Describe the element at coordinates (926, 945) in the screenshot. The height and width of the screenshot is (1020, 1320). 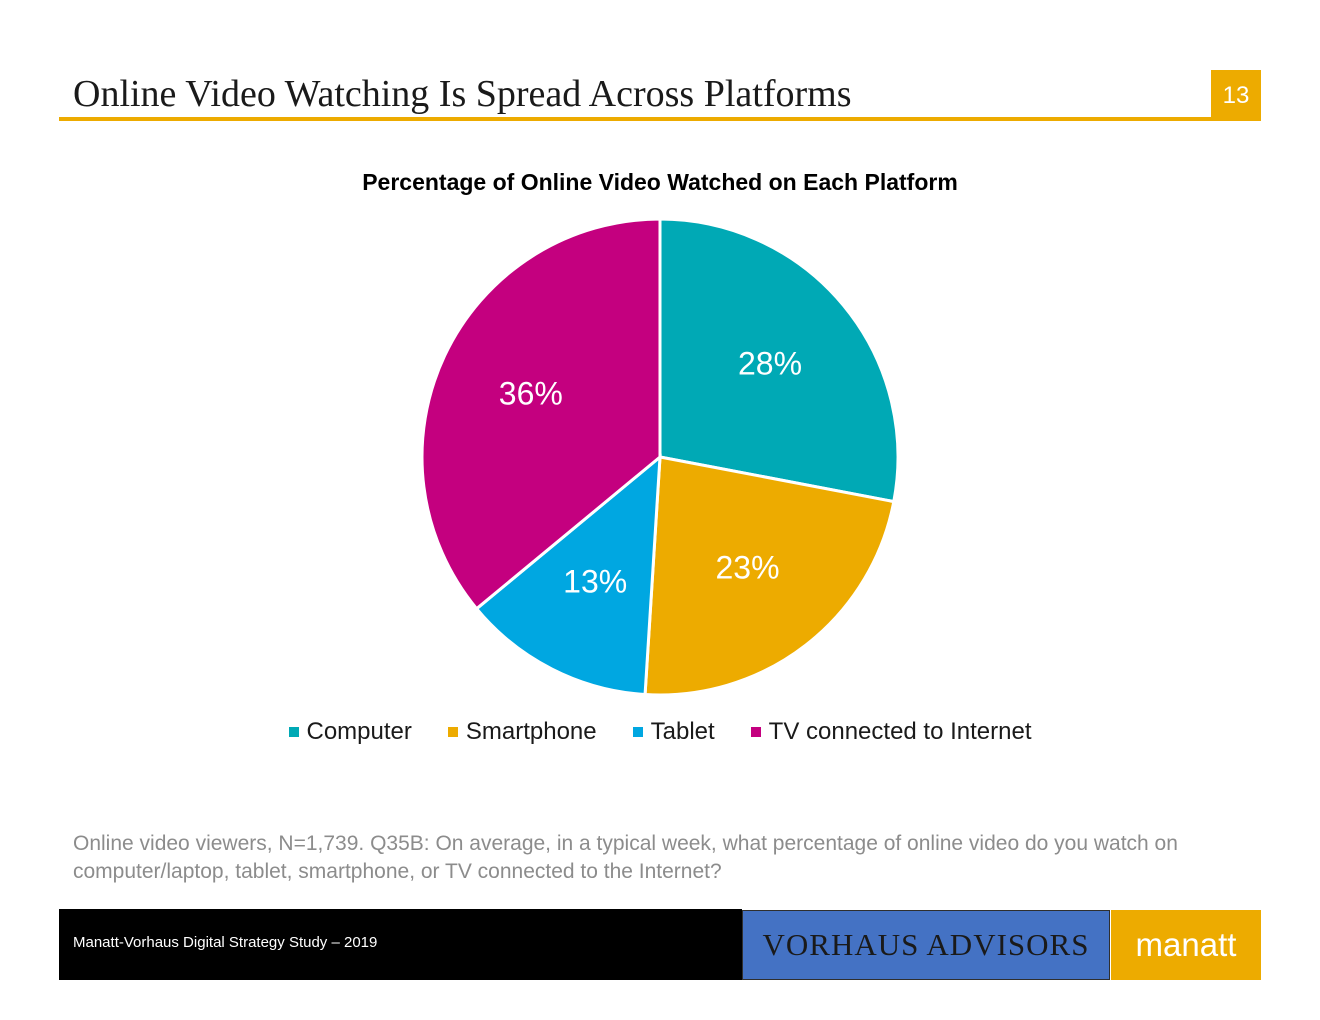
I see `vorhaus-advisors-logo: VORHAUS ADVISORS` at that location.